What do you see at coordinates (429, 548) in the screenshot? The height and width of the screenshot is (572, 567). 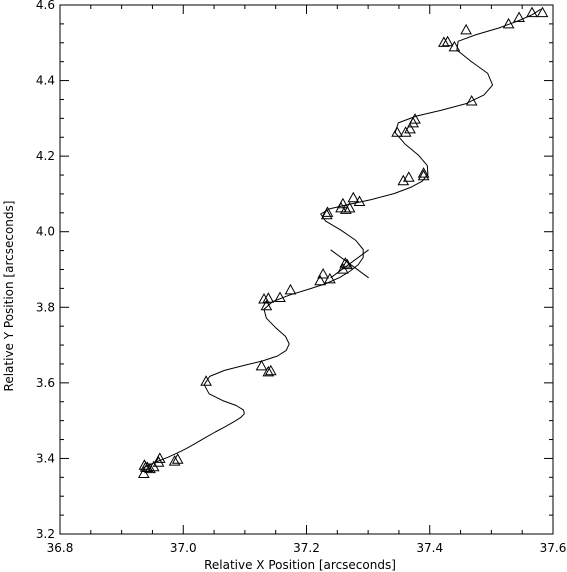 I see `x-tick-label: 37.4` at bounding box center [429, 548].